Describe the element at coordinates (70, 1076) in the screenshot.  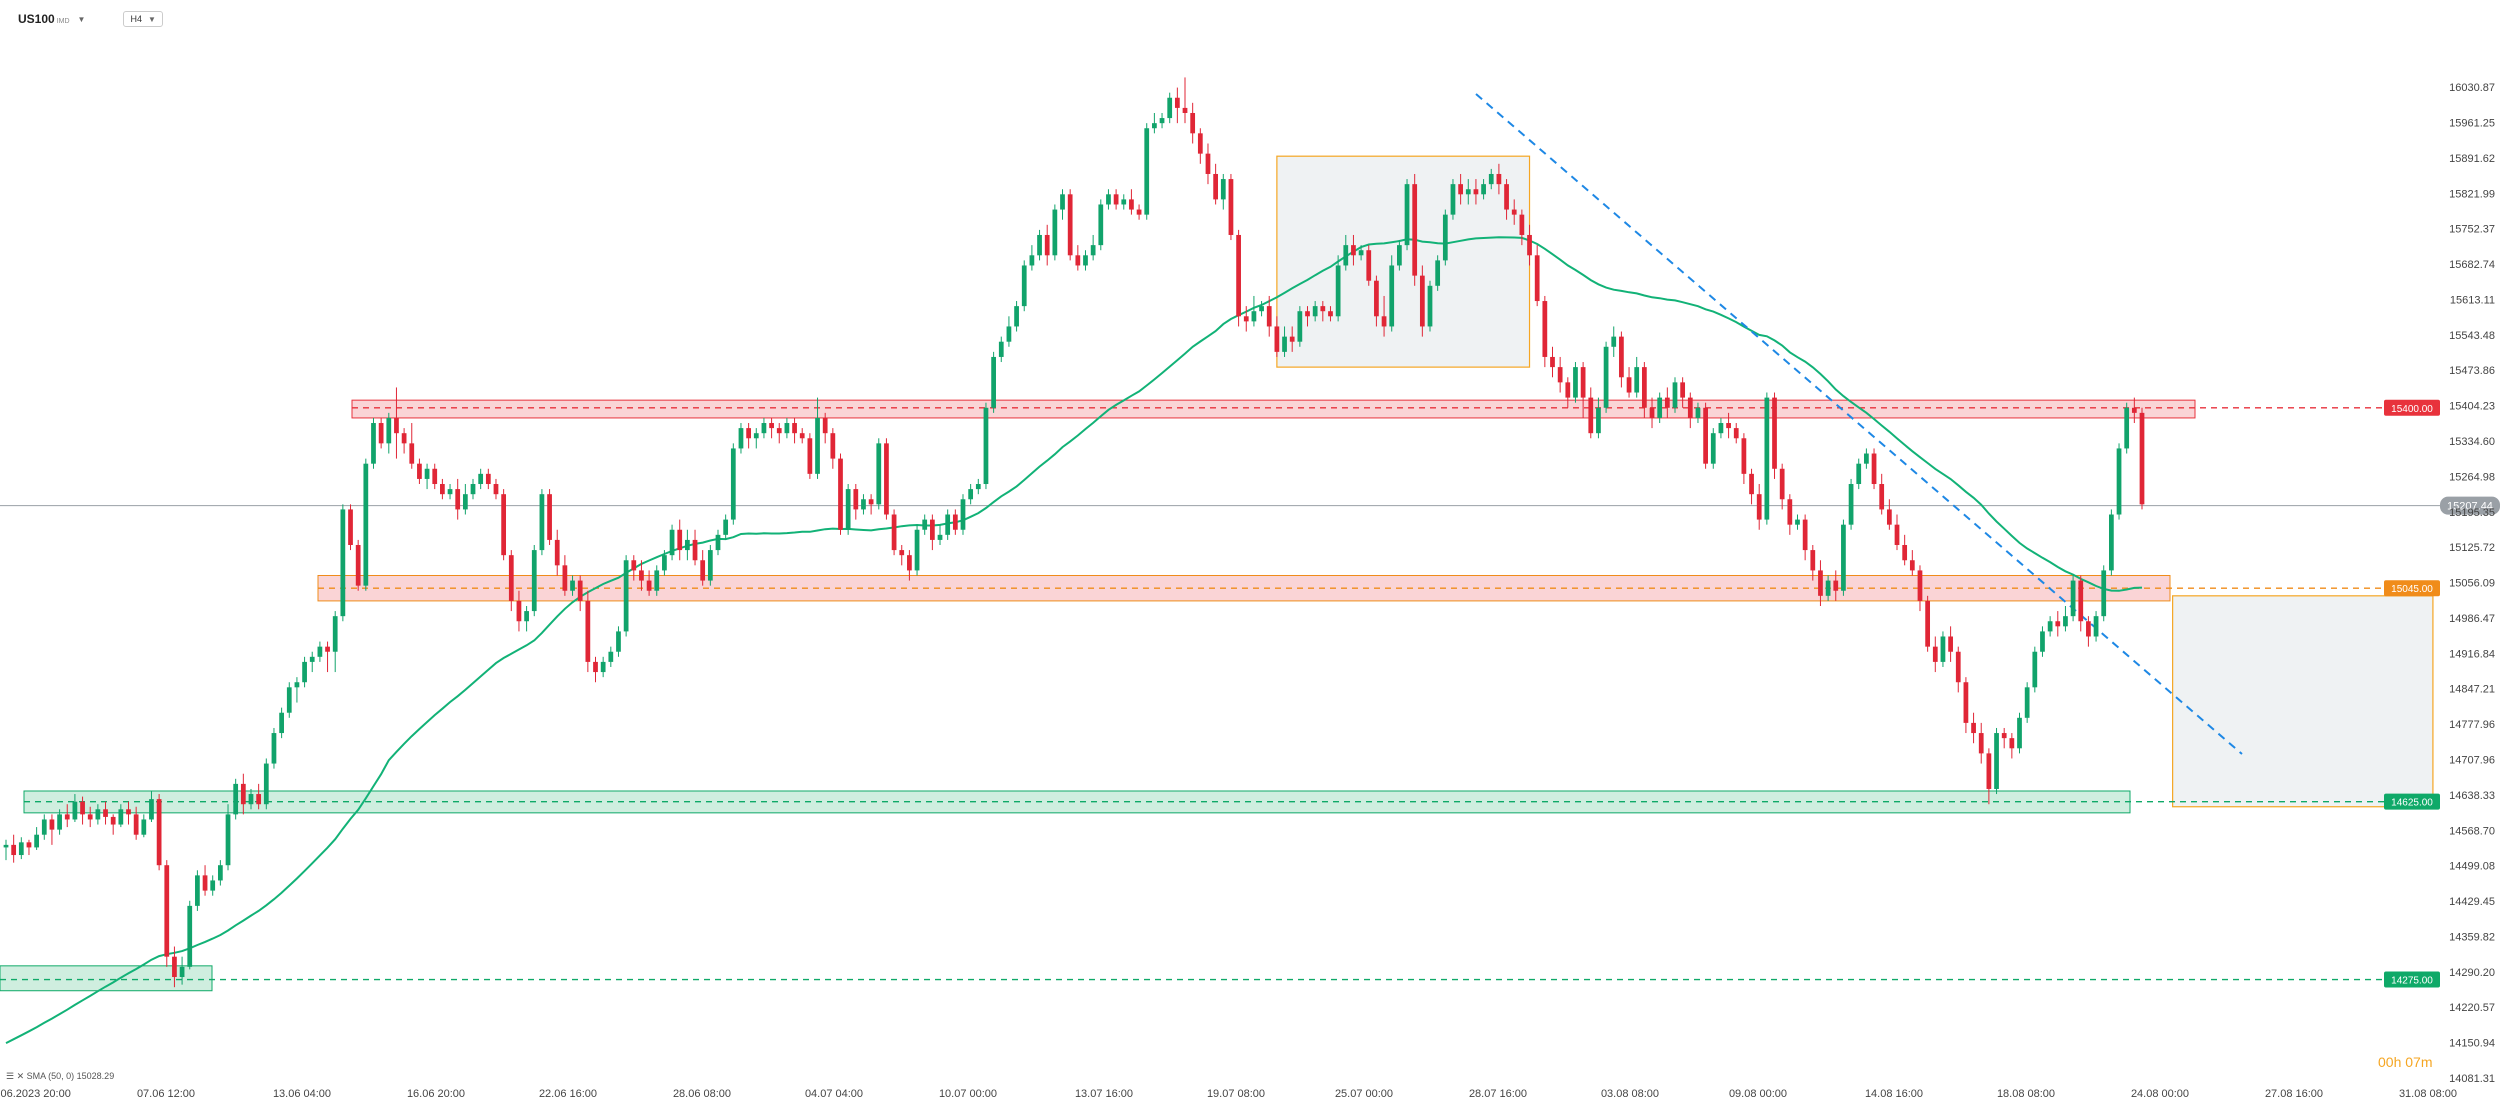
I see `sma-indicator-value: SMA (50, 0) 15028.29` at that location.